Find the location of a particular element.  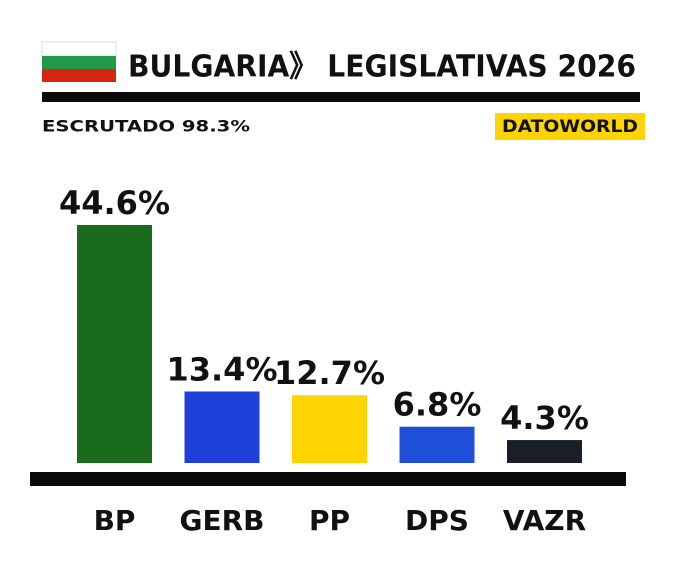

value-label: 6.8% is located at coordinates (437, 405).